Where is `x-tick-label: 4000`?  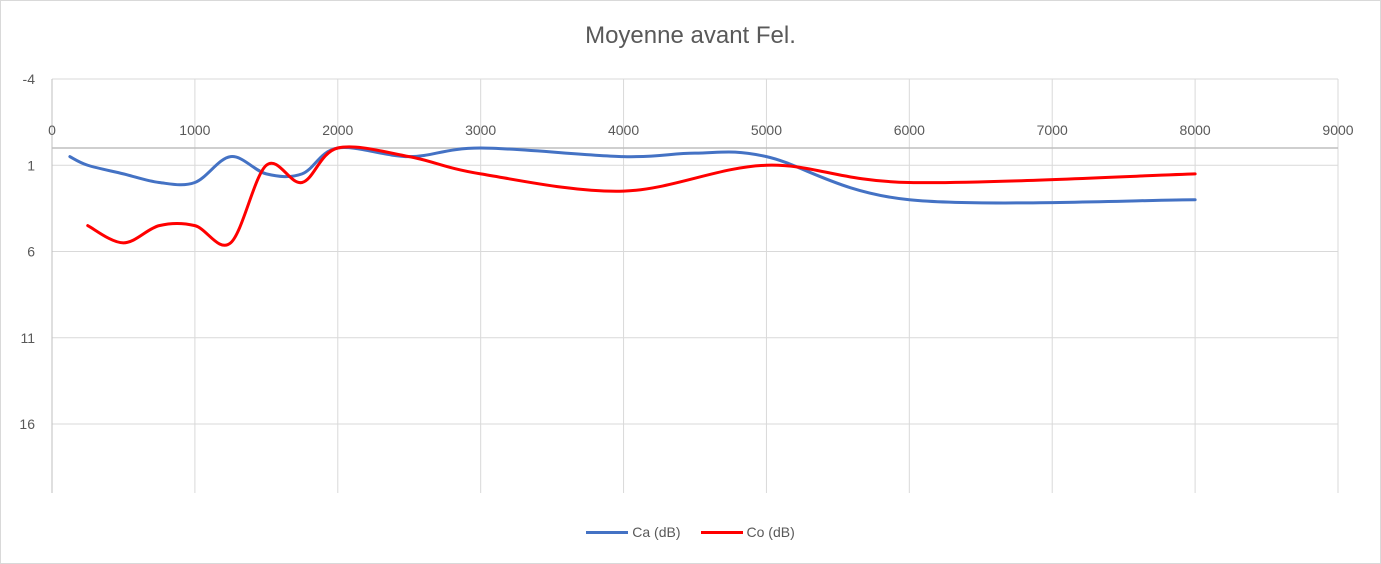
x-tick-label: 4000 is located at coordinates (623, 130).